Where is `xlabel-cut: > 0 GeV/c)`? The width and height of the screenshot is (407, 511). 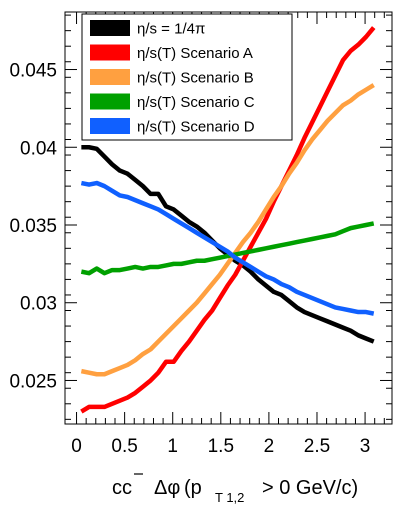
xlabel-cut: > 0 GeV/c) is located at coordinates (310, 488).